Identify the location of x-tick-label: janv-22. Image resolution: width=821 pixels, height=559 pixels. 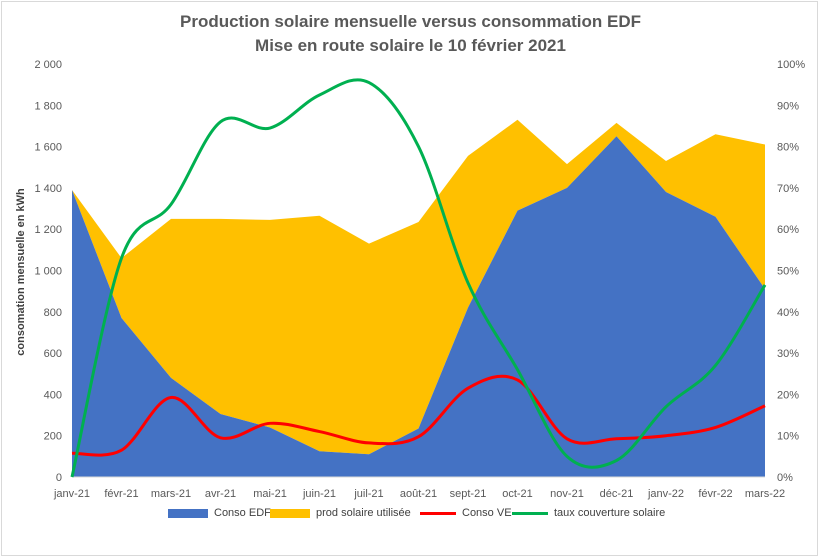
(665, 494).